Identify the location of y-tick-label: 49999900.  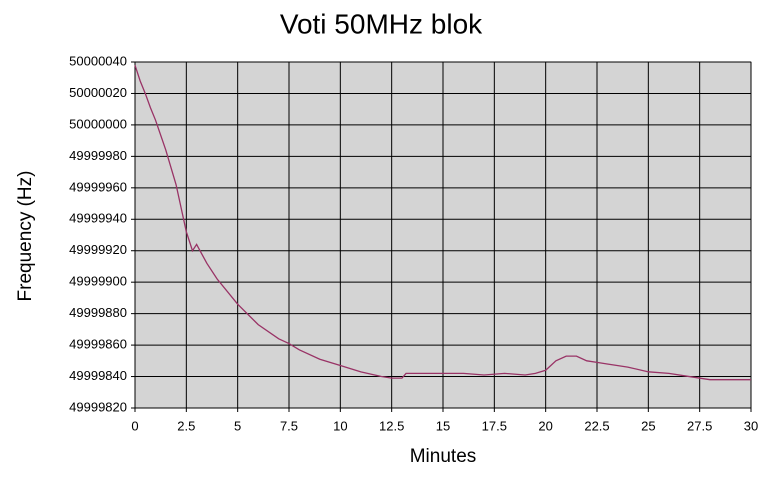
(98, 281).